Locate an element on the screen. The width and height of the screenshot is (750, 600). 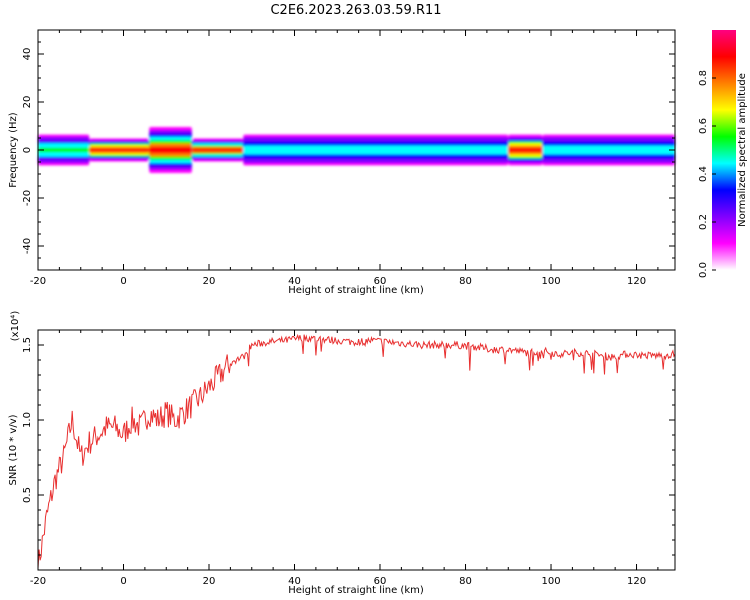
colorbar-tick-label: 0.6 is located at coordinates (703, 126).